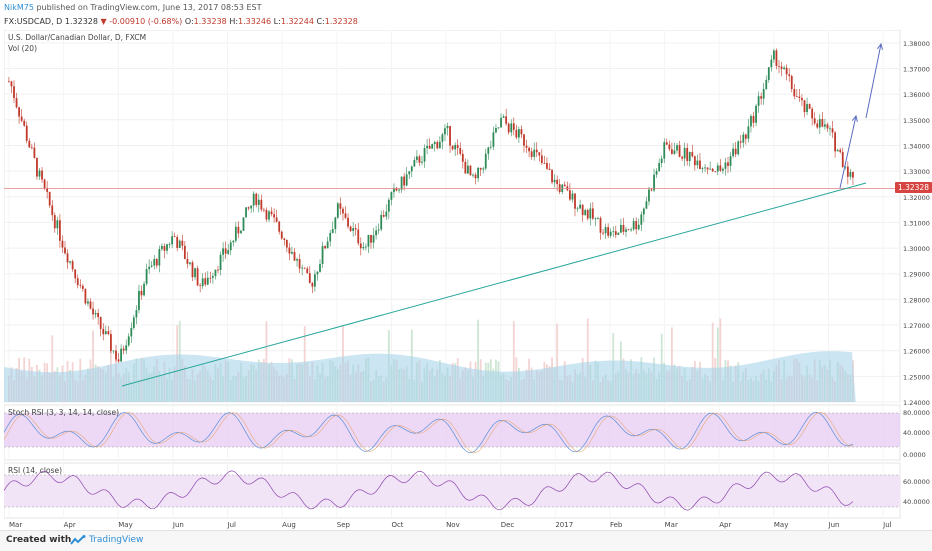 The width and height of the screenshot is (932, 551). What do you see at coordinates (430, 376) in the screenshot?
I see `volume-ma-area` at bounding box center [430, 376].